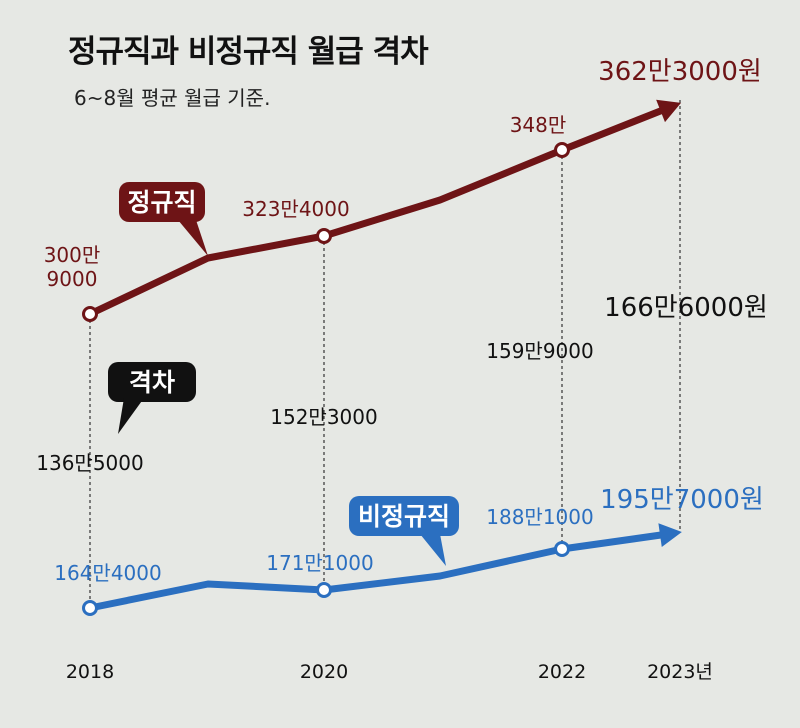 The width and height of the screenshot is (800, 728). I want to click on regular-legend-box, so click(162, 202).